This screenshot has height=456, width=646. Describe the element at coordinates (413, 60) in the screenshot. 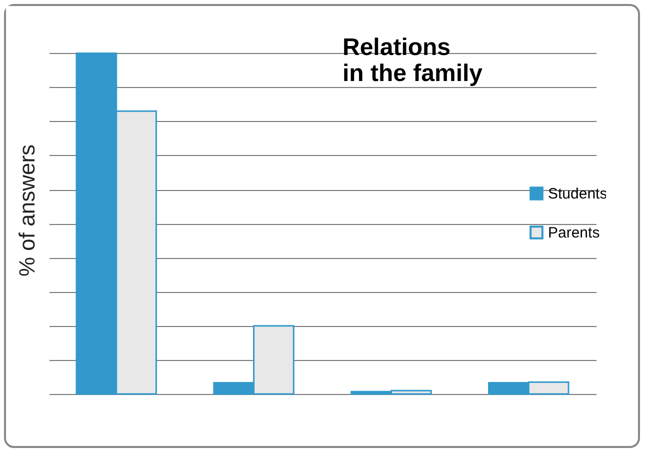

I see `chart-title: Relations in the family` at that location.